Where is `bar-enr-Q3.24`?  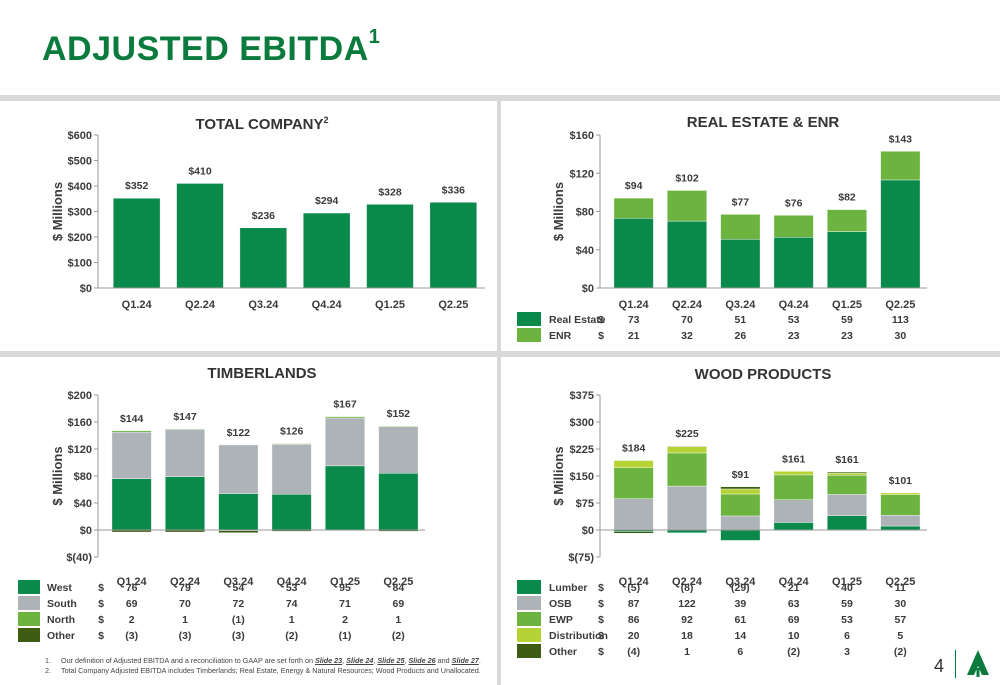 bar-enr-Q3.24 is located at coordinates (740, 227).